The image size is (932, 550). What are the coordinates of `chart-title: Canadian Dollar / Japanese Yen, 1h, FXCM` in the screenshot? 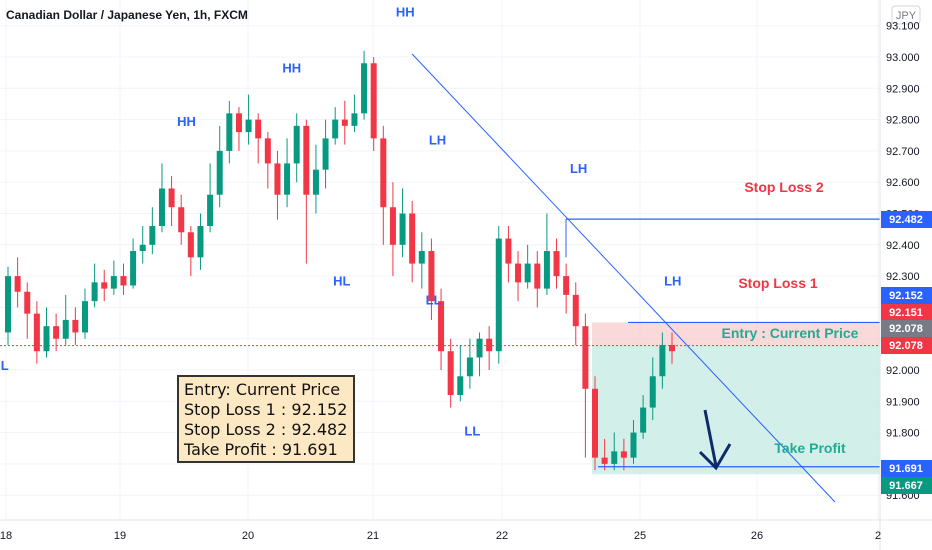 It's located at (127, 15).